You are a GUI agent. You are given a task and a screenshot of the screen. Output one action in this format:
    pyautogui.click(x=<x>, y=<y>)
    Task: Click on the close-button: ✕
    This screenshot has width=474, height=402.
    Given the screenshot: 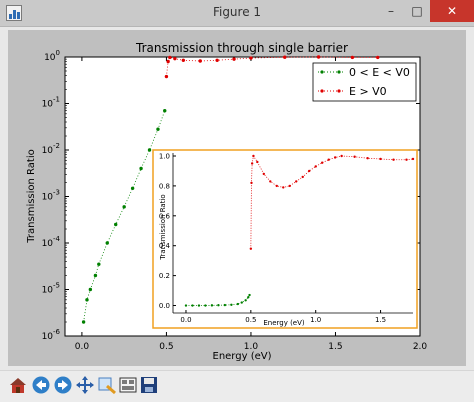 What is the action you would take?
    pyautogui.click(x=452, y=11)
    